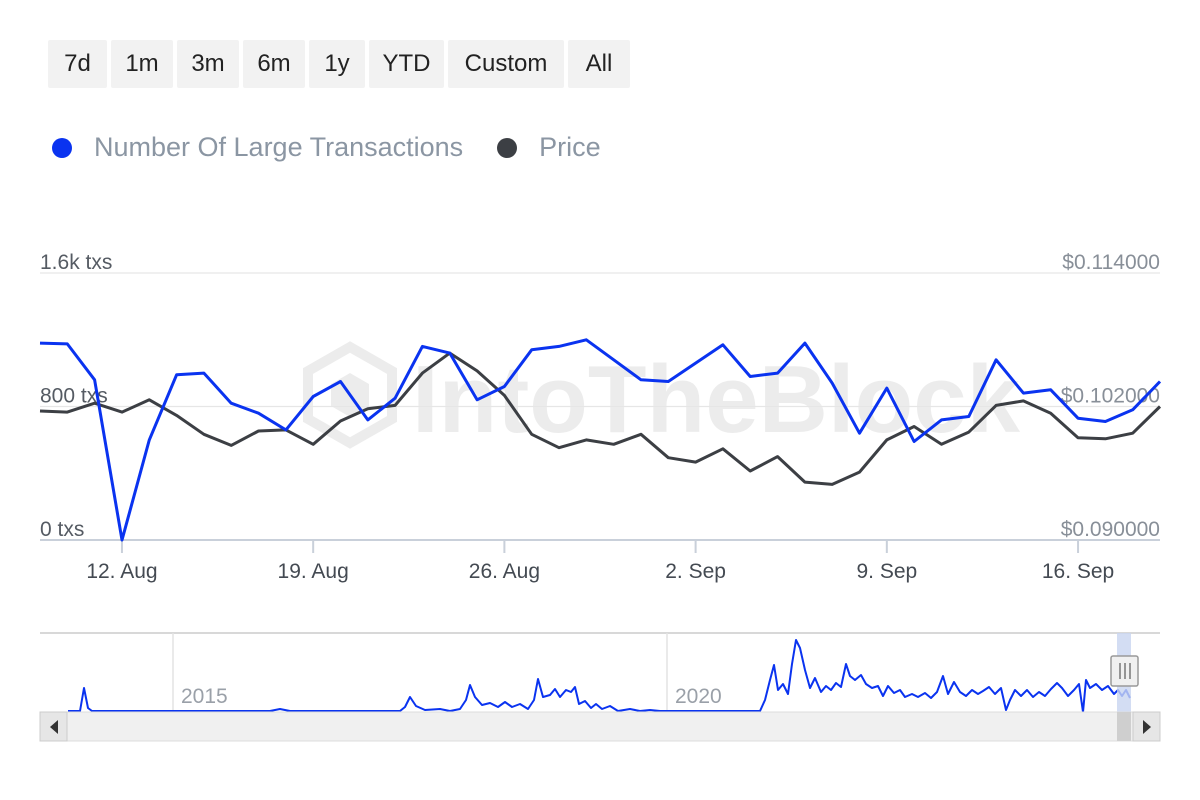 This screenshot has height=800, width=1200. I want to click on navigator-series-line, so click(599, 676).